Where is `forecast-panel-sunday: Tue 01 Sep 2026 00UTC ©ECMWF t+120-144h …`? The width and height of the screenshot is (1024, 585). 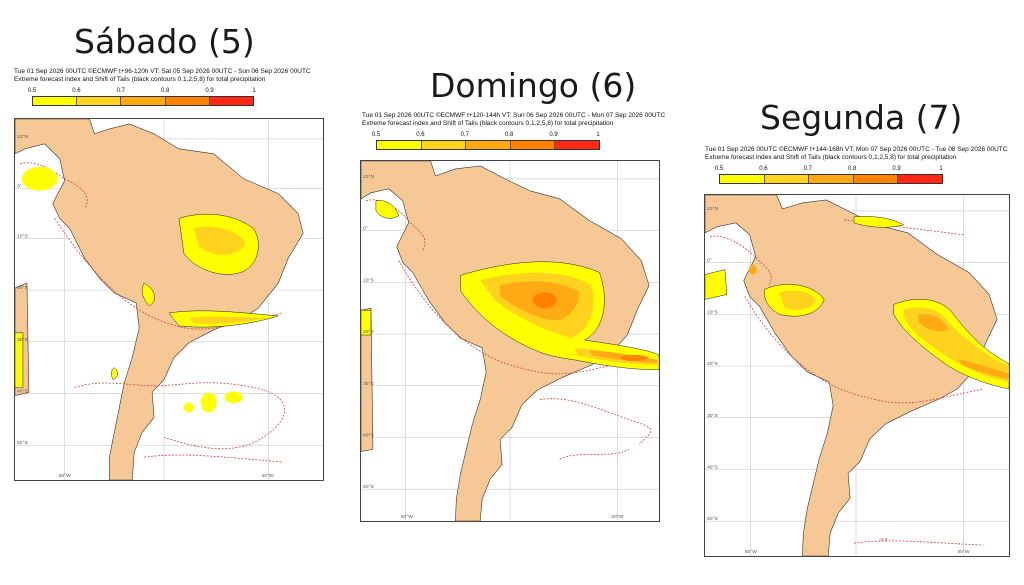
forecast-panel-sunday: Tue 01 Sep 2026 00UTC ©ECMWF t+120-144h … is located at coordinates (513, 119).